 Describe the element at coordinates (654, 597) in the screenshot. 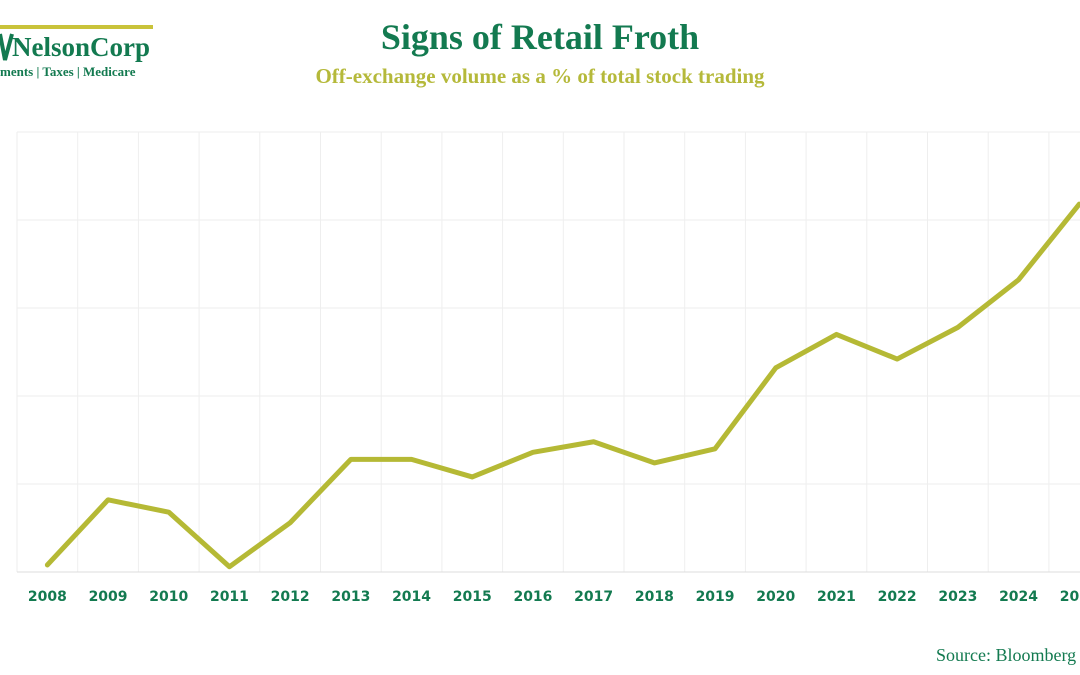

I see `x-tick-label: 2018` at that location.